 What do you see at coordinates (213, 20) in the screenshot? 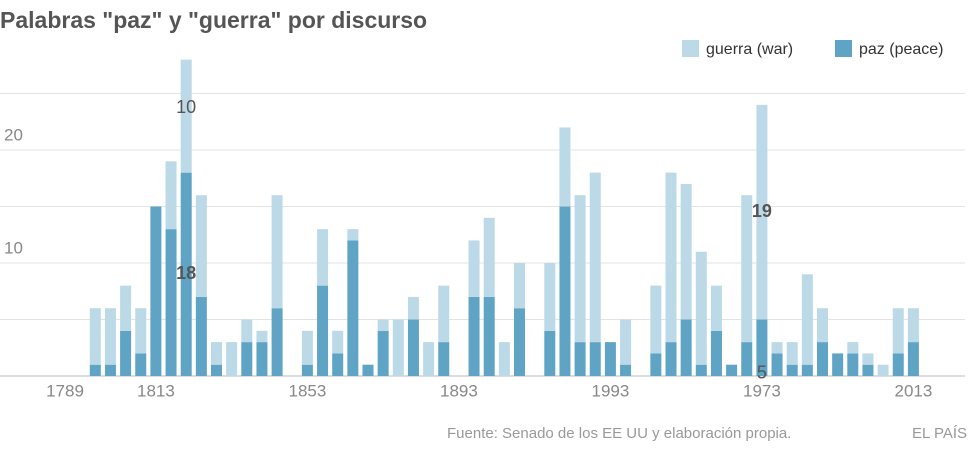
I see `chart-title: Palabras "paz" y "guerra" por discurso` at bounding box center [213, 20].